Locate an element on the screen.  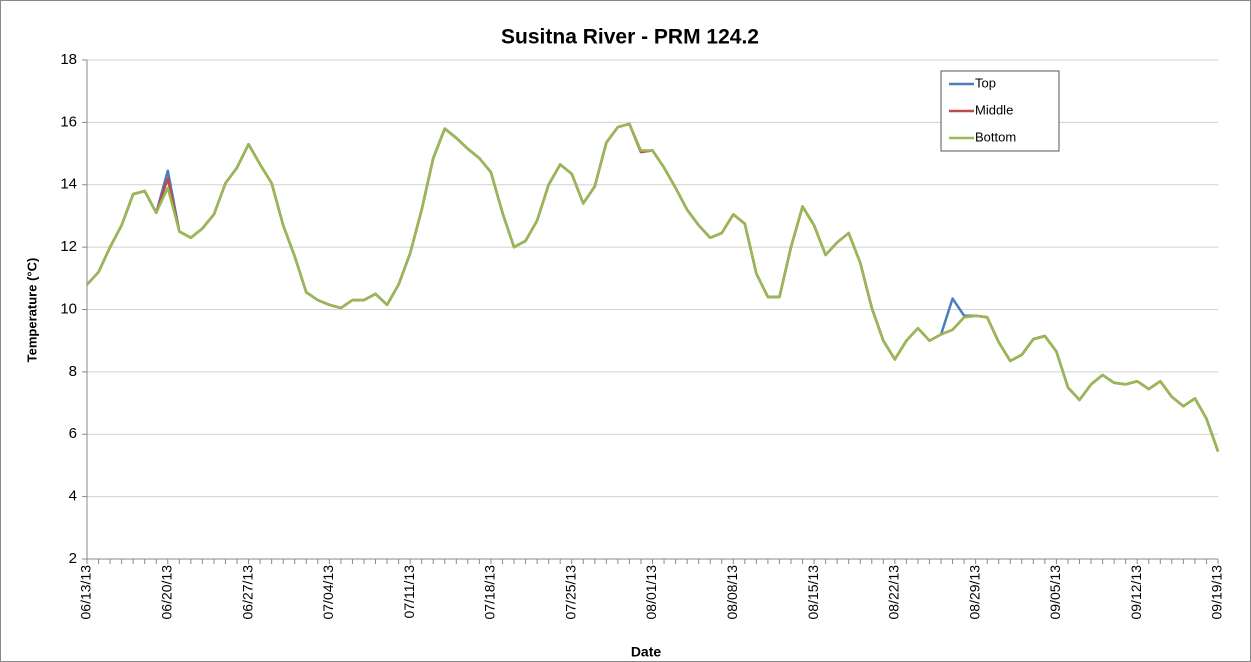
x-tick-label: 06/27/13 is located at coordinates (247, 592).